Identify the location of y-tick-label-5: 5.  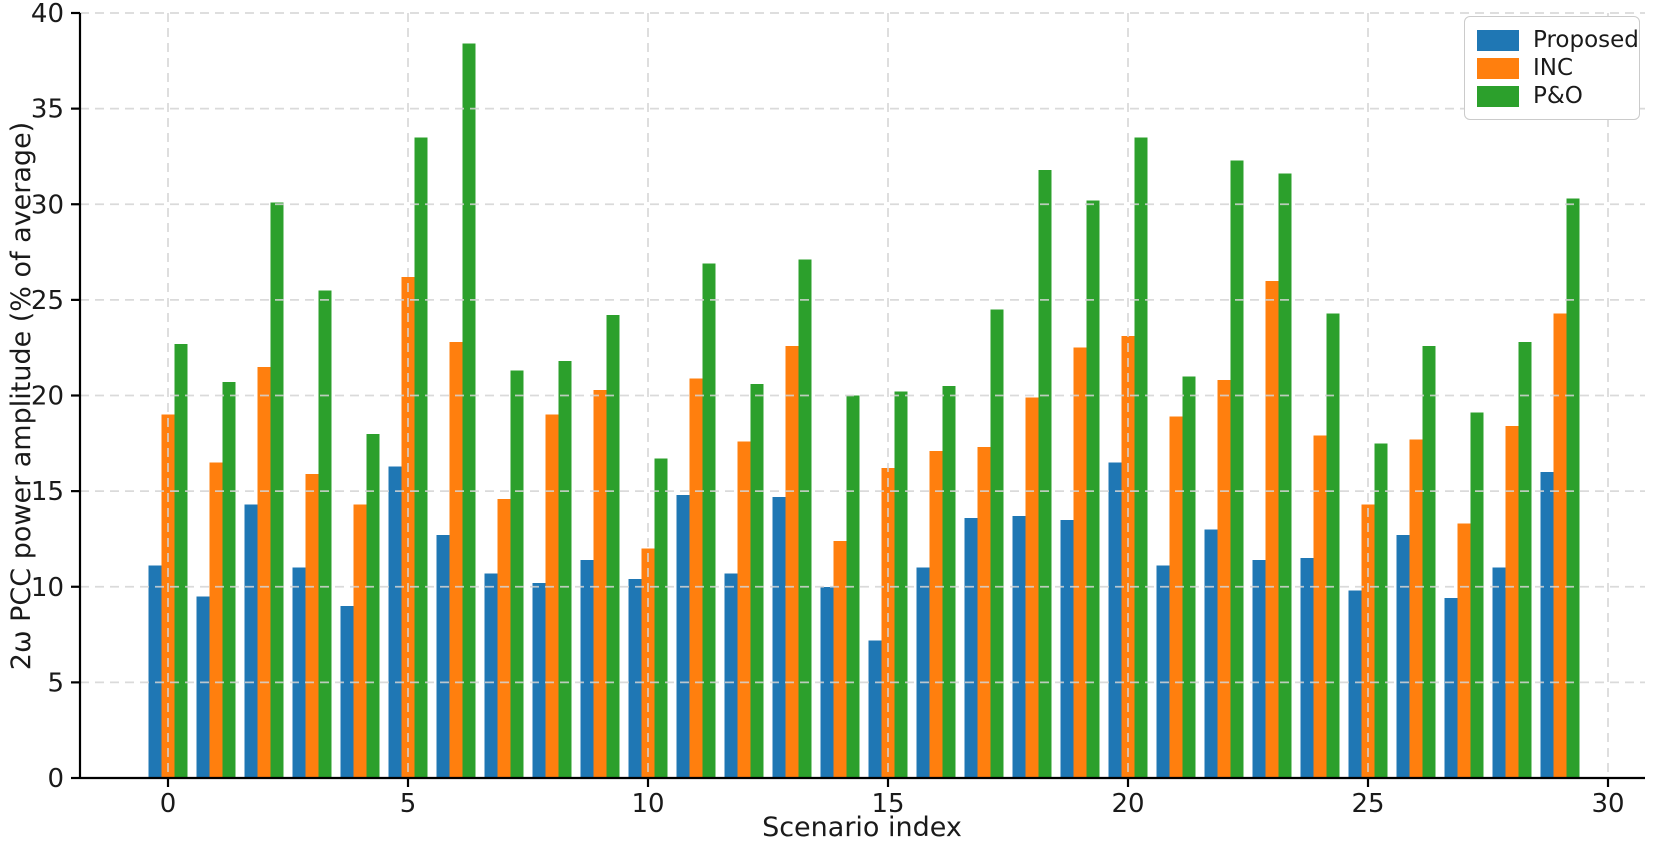
(55, 683).